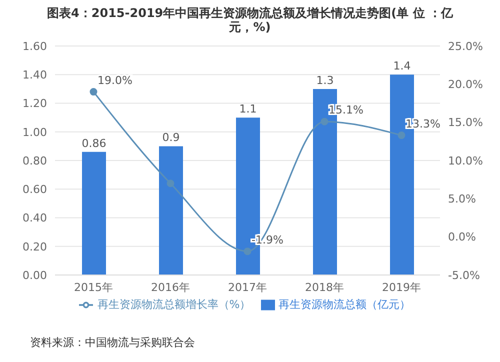  What do you see at coordinates (34, 189) in the screenshot?
I see `y-tick-label: 0.60` at bounding box center [34, 189].